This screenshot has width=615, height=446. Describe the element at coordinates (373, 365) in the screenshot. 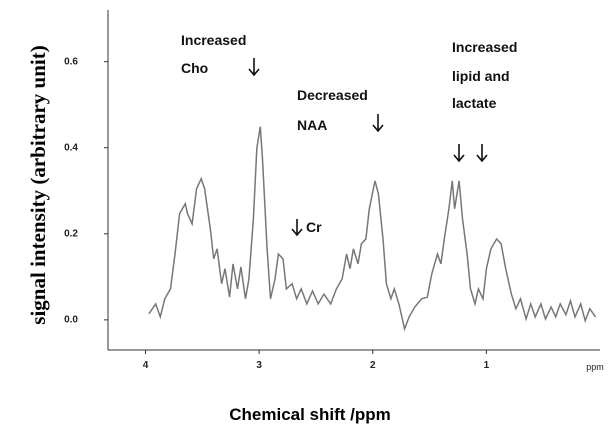

I see `x-tick-label: 2` at that location.